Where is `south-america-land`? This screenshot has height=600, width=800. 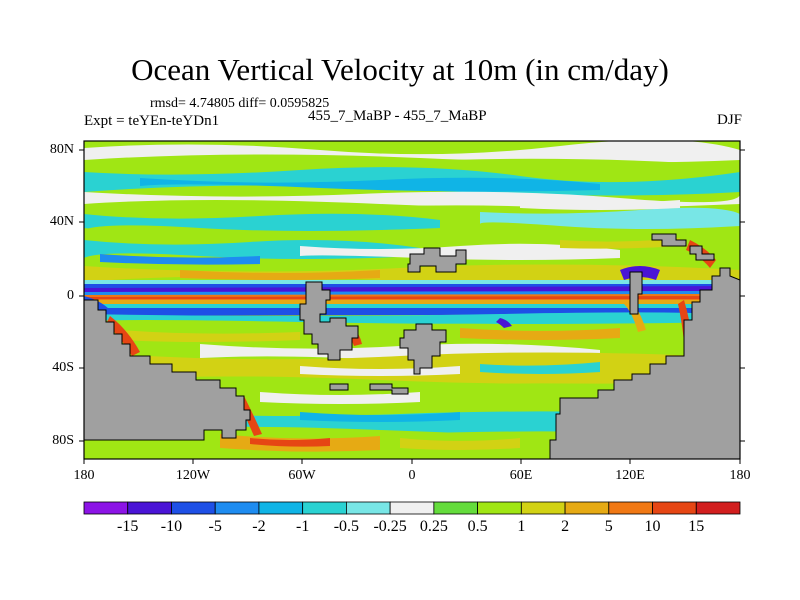 south-america-land is located at coordinates (329, 321).